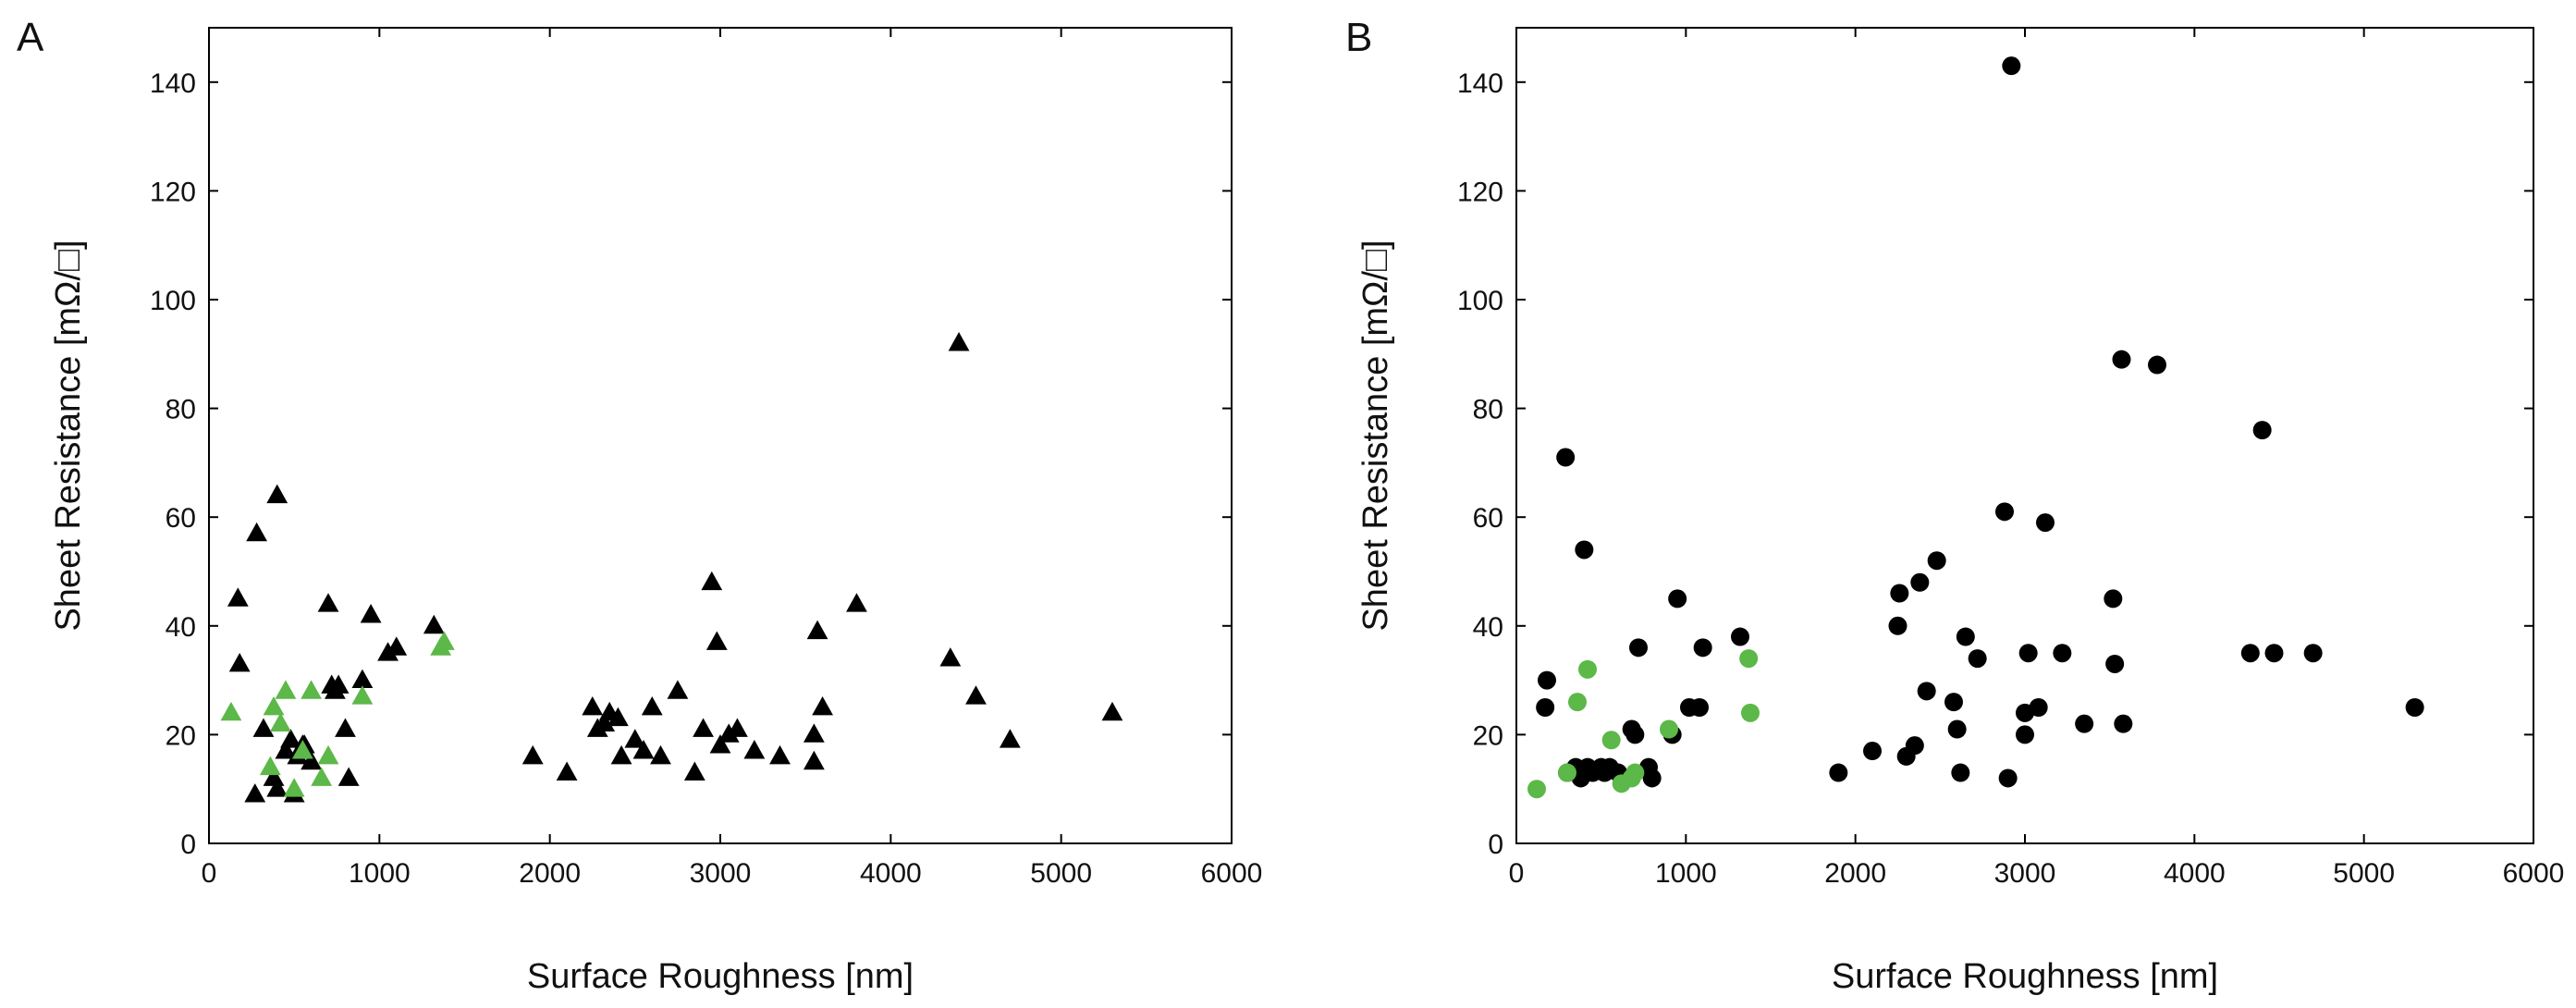 The height and width of the screenshot is (1008, 2576). I want to click on x-tick-label: 3000, so click(721, 873).